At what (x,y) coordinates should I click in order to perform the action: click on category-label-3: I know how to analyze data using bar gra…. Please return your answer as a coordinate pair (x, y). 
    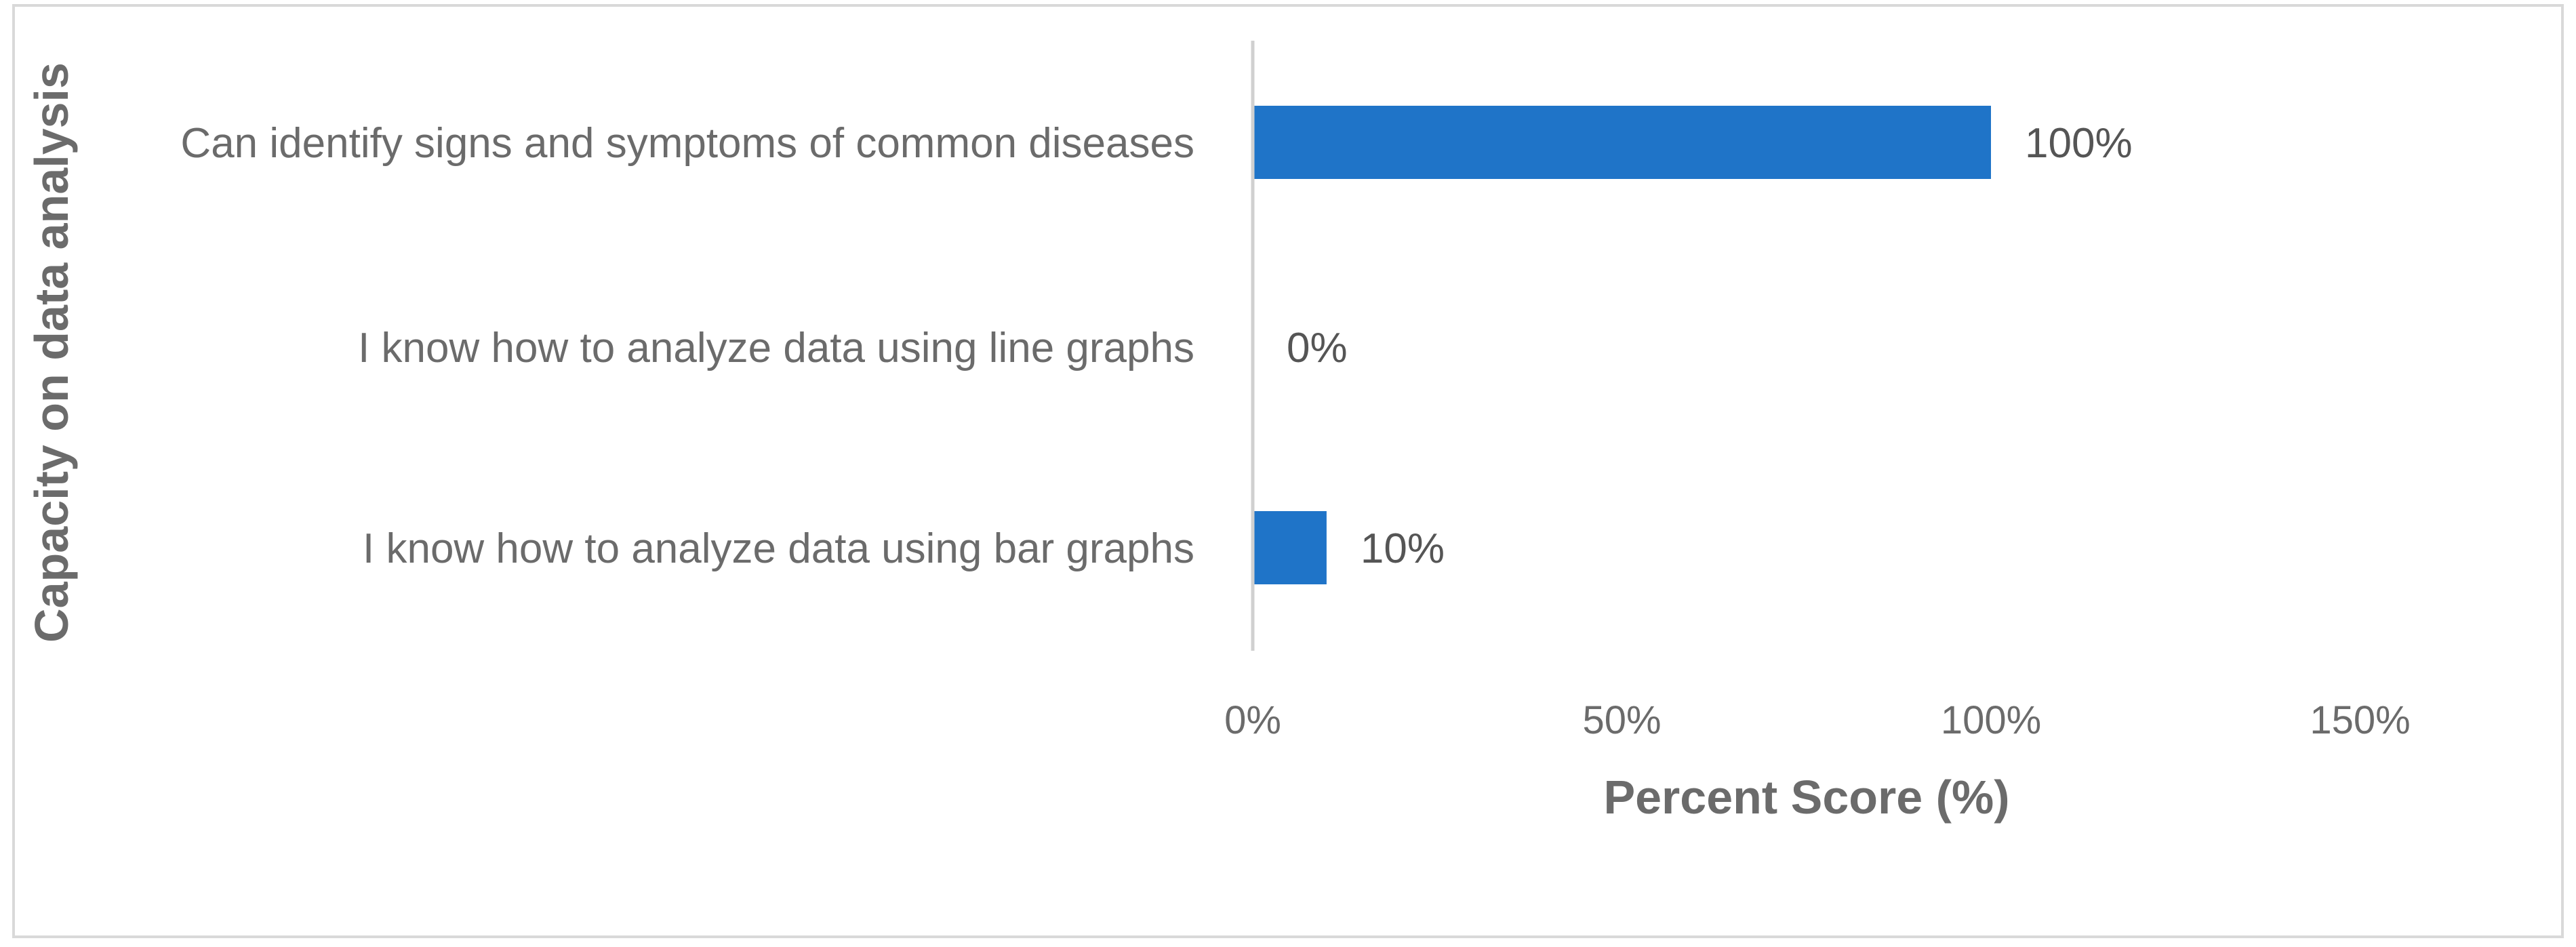
    Looking at the image, I should click on (778, 548).